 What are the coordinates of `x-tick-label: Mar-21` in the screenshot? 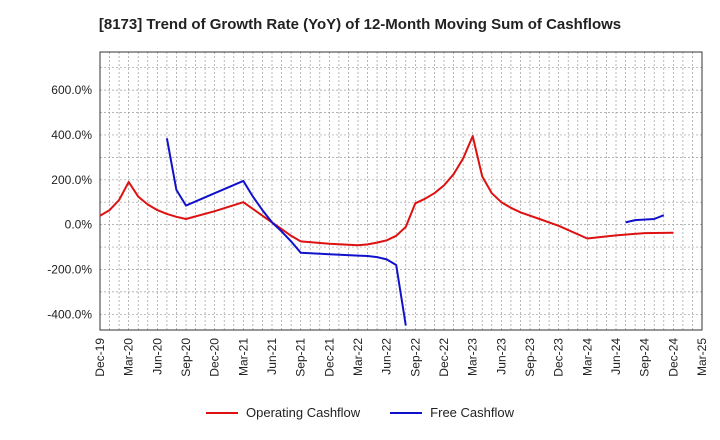 It's located at (243, 357).